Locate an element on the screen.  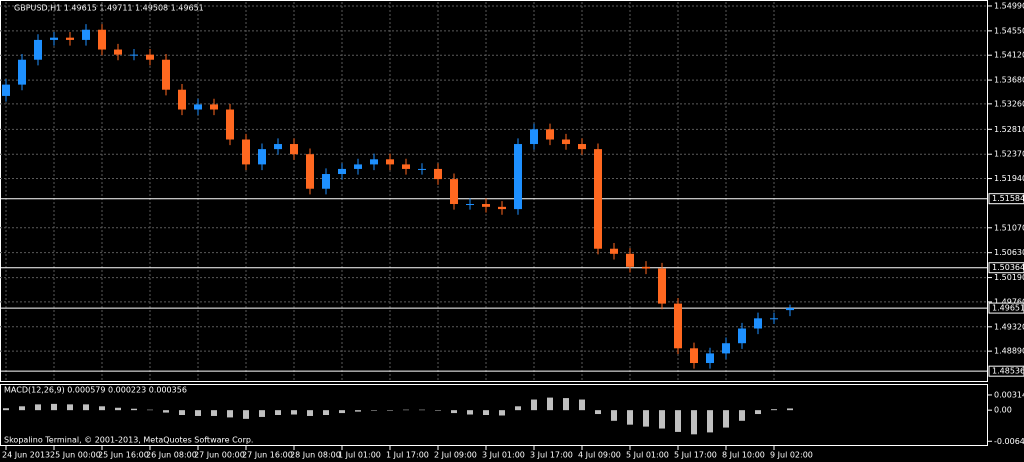
x-tick-label: 24 Jun 2013 is located at coordinates (26, 455).